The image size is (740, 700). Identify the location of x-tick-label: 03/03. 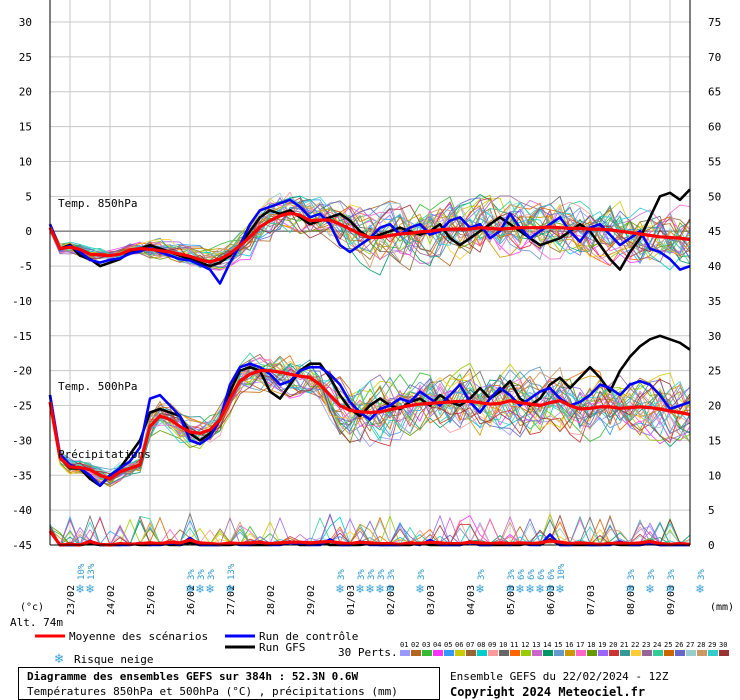
(431, 600).